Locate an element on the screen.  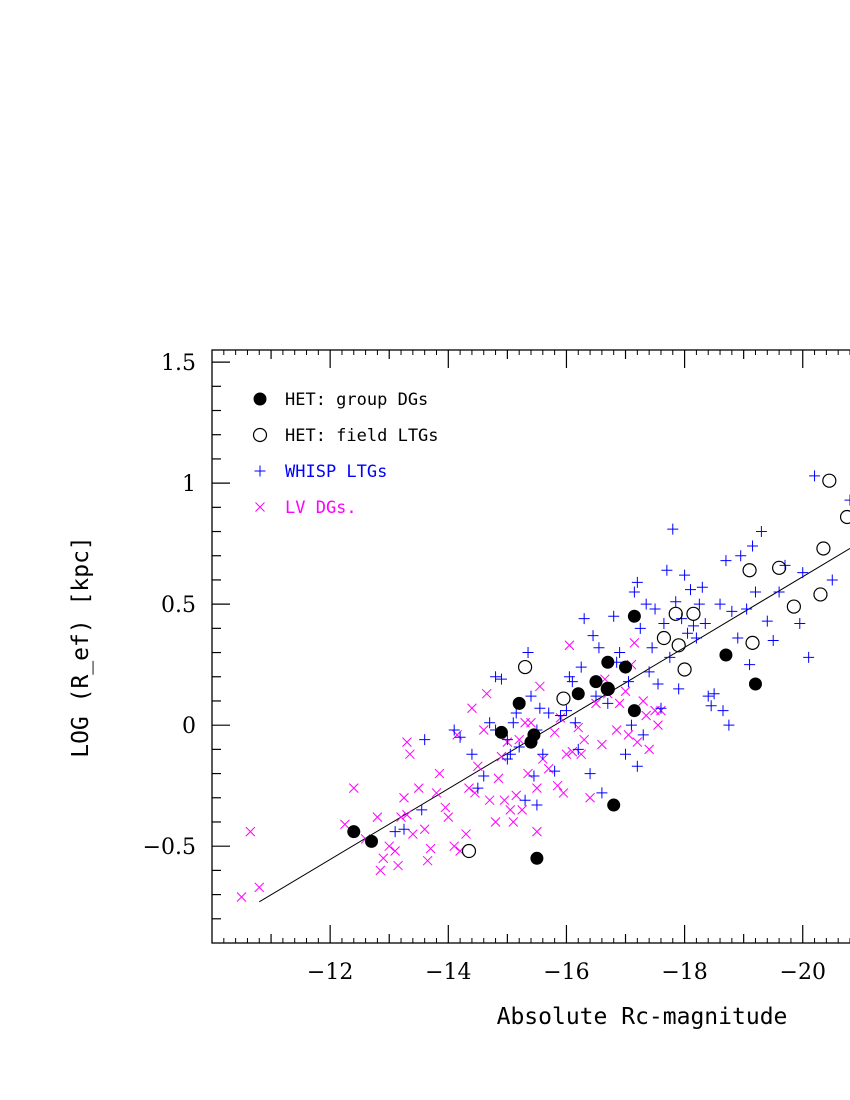
legend-label-whisp: WHISP LTGs is located at coordinates (336, 472).